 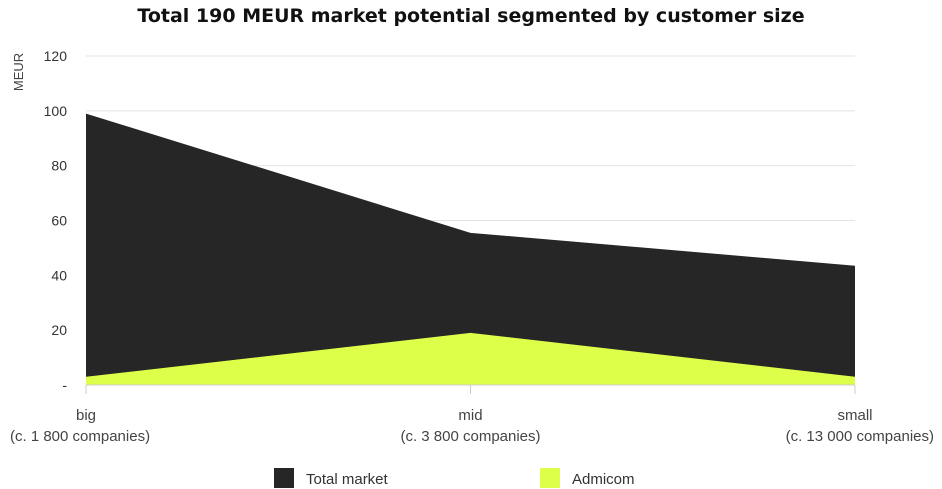 I want to click on legend-item: Admicom, so click(x=587, y=478).